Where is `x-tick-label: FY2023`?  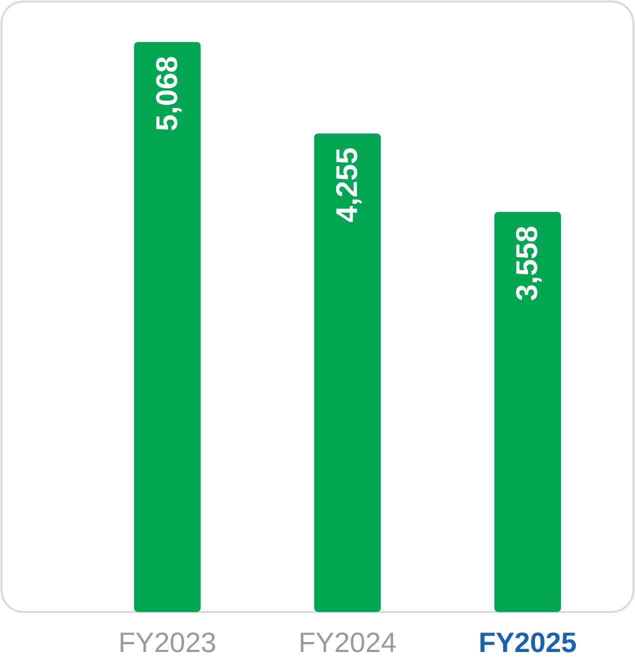
x-tick-label: FY2023 is located at coordinates (167, 642).